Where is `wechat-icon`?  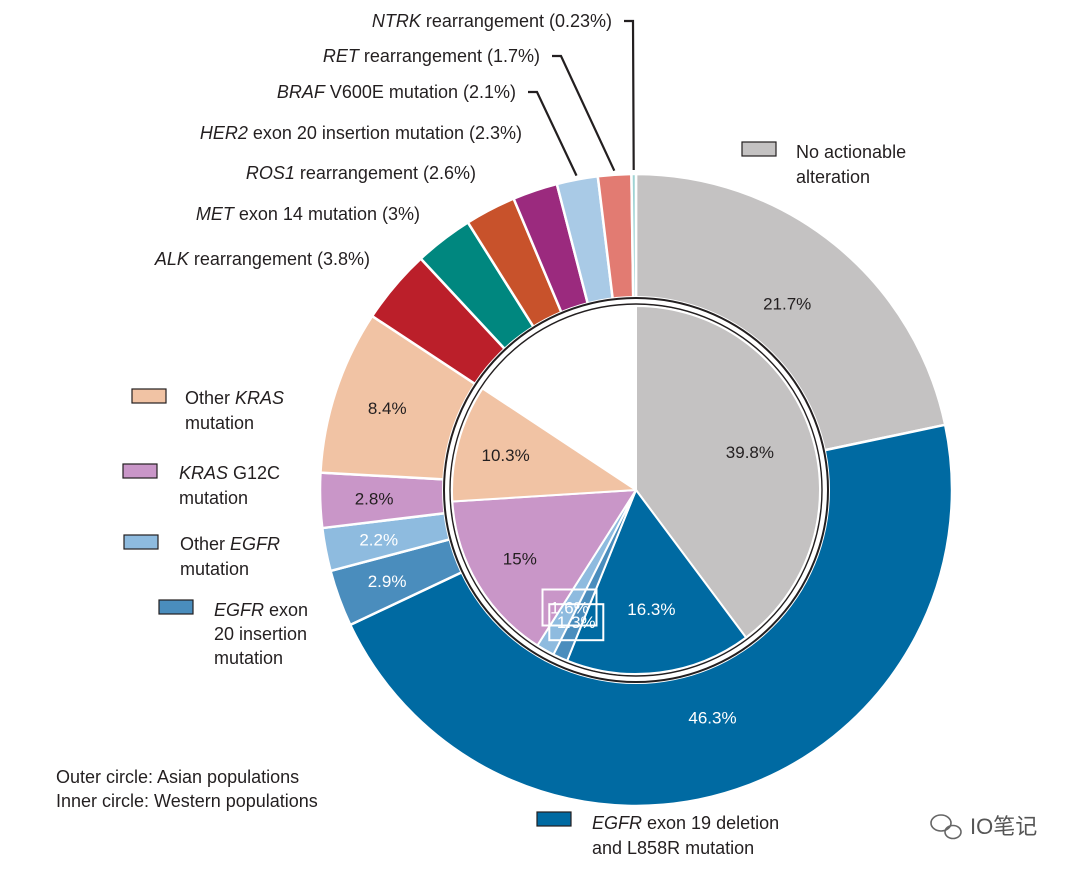
wechat-icon is located at coordinates (946, 827).